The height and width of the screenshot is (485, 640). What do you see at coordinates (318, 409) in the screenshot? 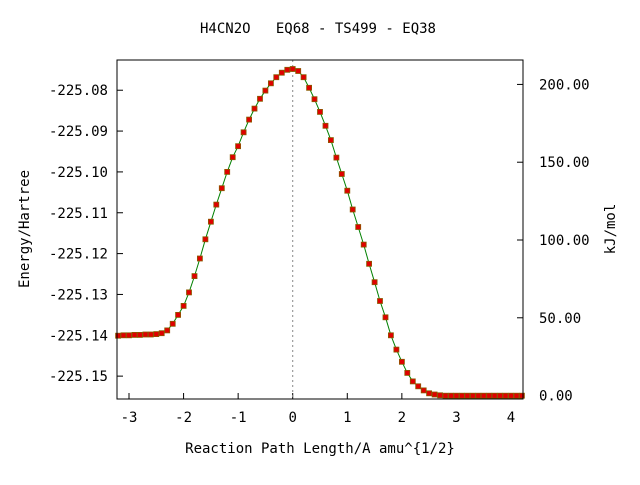
I see `x-axis-ticks: -3 -2 -1 0 1 2 3 4` at bounding box center [318, 409].